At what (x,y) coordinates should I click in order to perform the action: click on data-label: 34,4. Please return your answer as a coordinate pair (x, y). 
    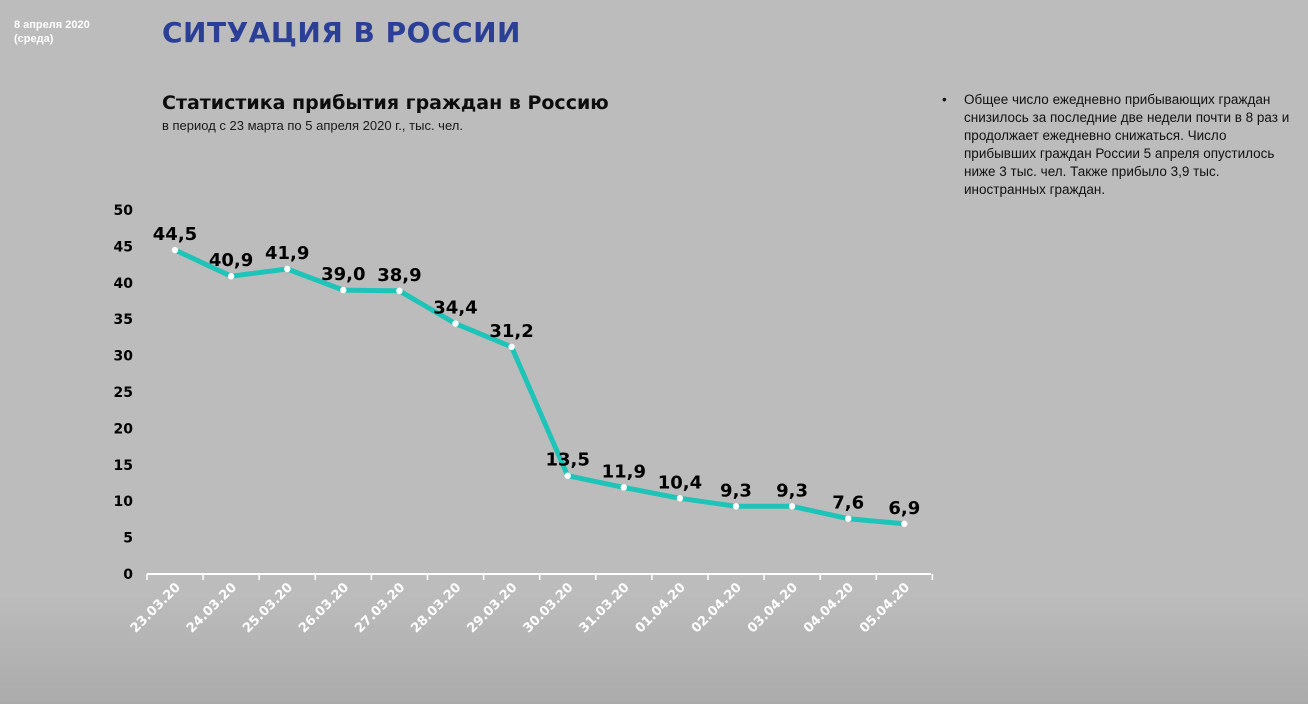
    Looking at the image, I should click on (455, 308).